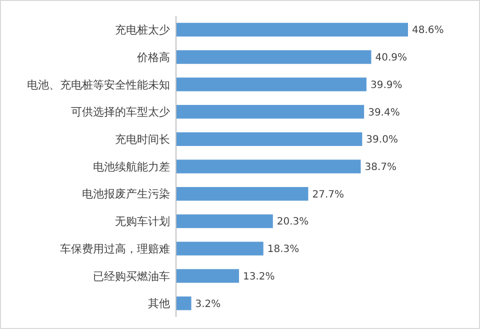 The width and height of the screenshot is (480, 329). Describe the element at coordinates (142, 30) in the screenshot. I see `y-tick-label: 充电桩太少` at that location.